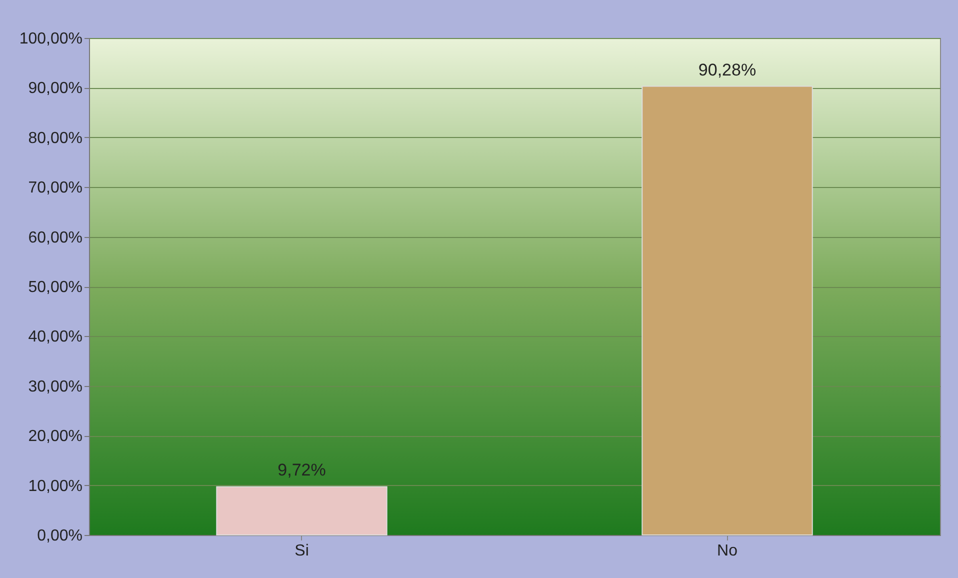 Image resolution: width=958 pixels, height=578 pixels. I want to click on y-tick-label: 60,00%, so click(55, 237).